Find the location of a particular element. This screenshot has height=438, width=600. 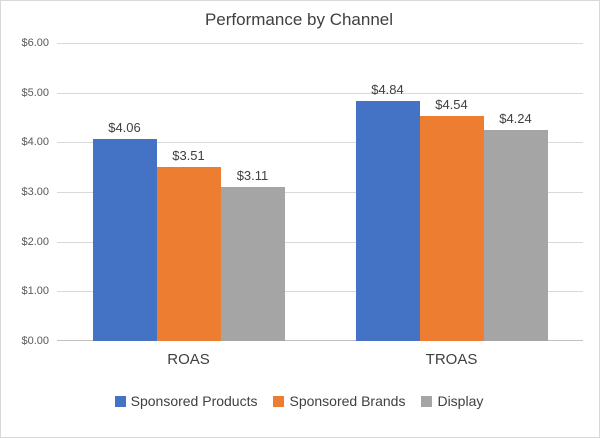

y-tick-label: $6.00 is located at coordinates (35, 43).